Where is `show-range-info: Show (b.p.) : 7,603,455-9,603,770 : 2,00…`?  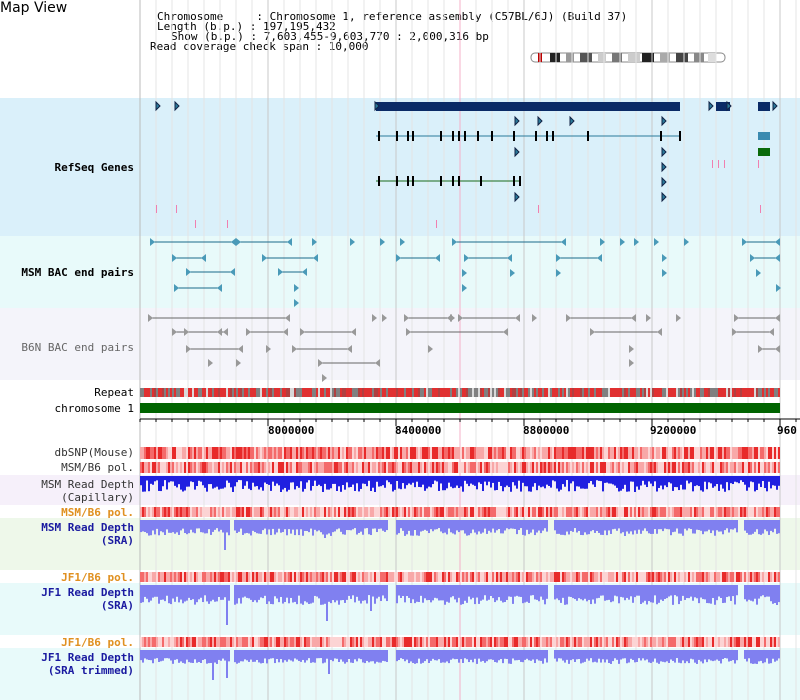
show-range-info: Show (b.p.) : 7,603,455-9,603,770 : 2,00… is located at coordinates (330, 36).